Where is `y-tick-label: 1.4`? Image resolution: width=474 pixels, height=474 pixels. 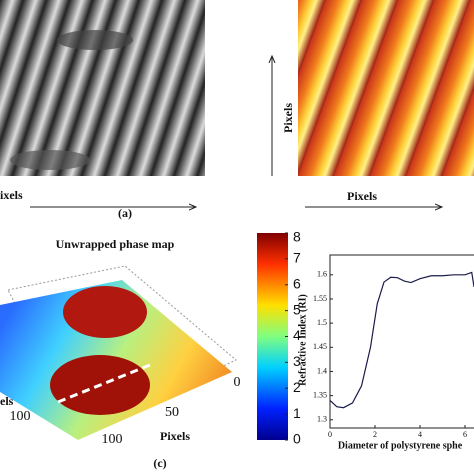
y-tick-label: 1.4 is located at coordinates (322, 370).